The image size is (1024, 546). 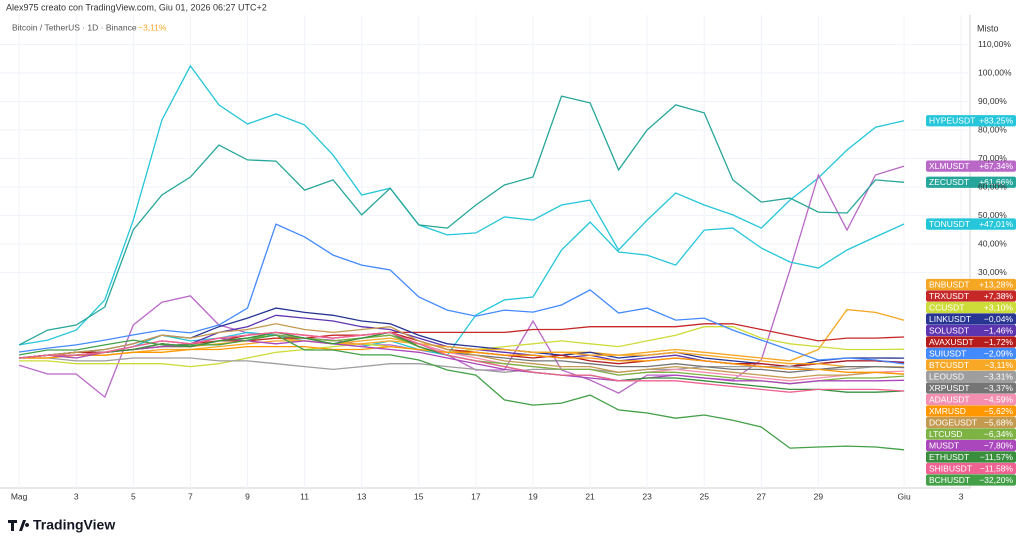 I want to click on brand-name: TradingView, so click(x=74, y=525).